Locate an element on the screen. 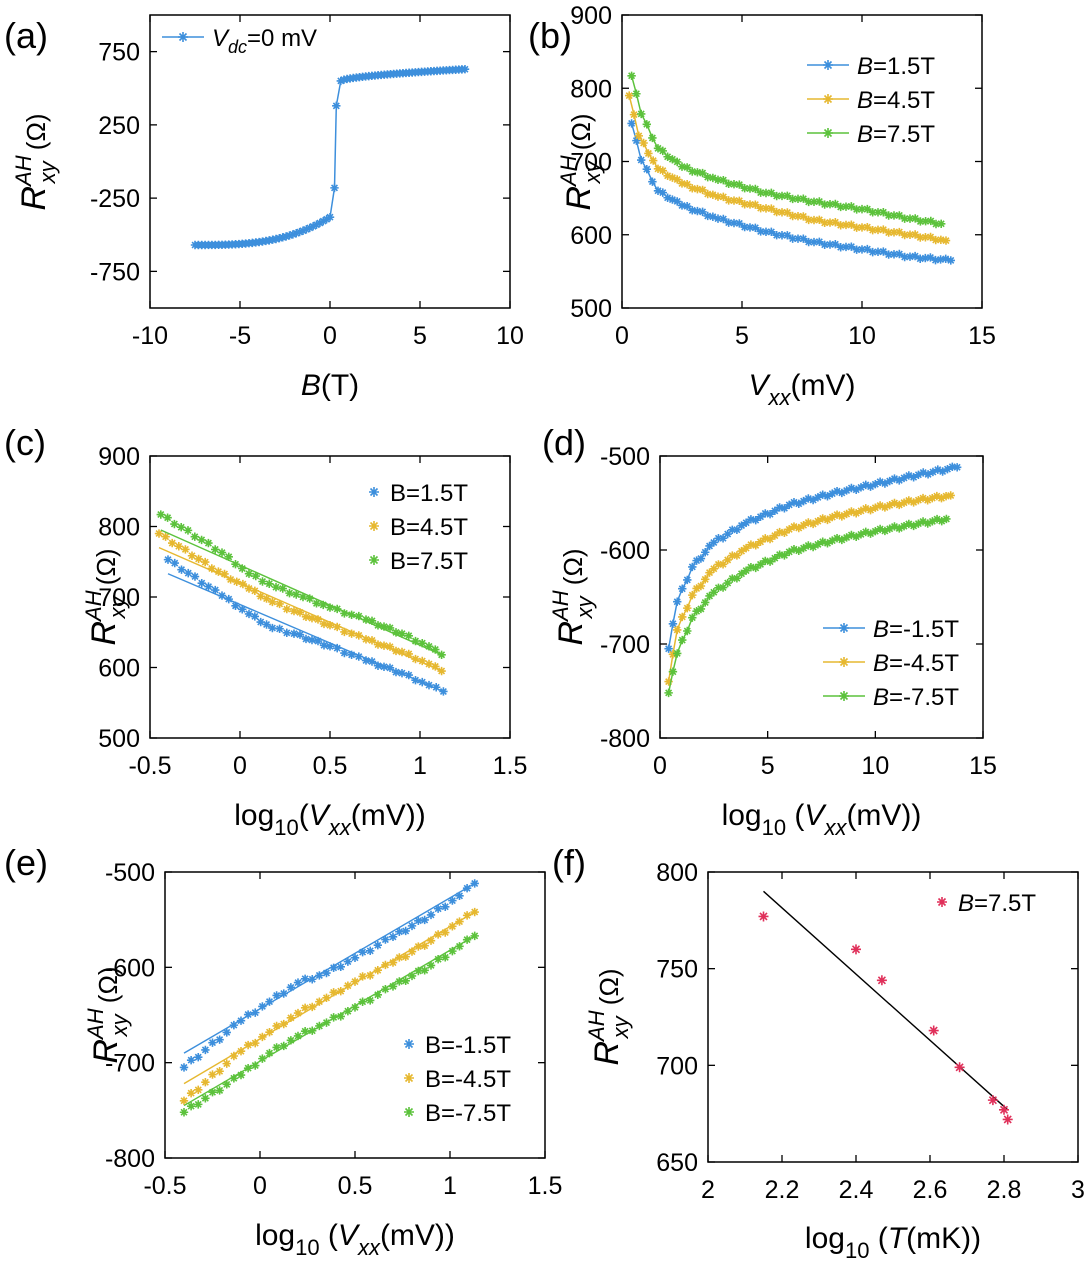 The height and width of the screenshot is (1274, 1092). y-tick-label: -250 is located at coordinates (115, 199).